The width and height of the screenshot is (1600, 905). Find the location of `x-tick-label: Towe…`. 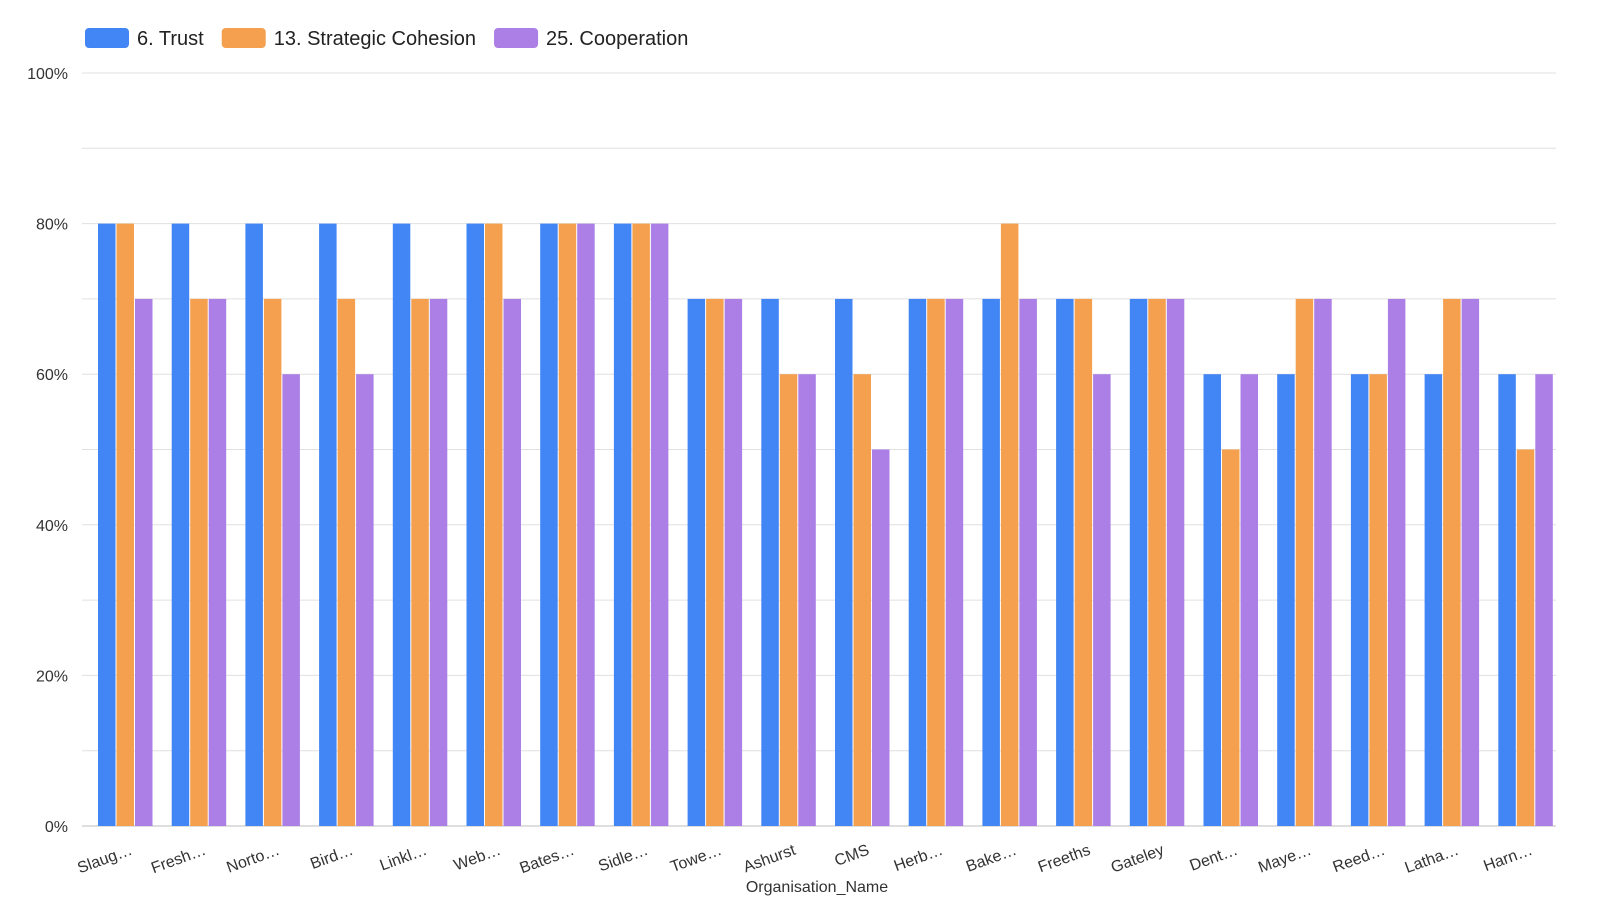

x-tick-label: Towe… is located at coordinates (696, 859).